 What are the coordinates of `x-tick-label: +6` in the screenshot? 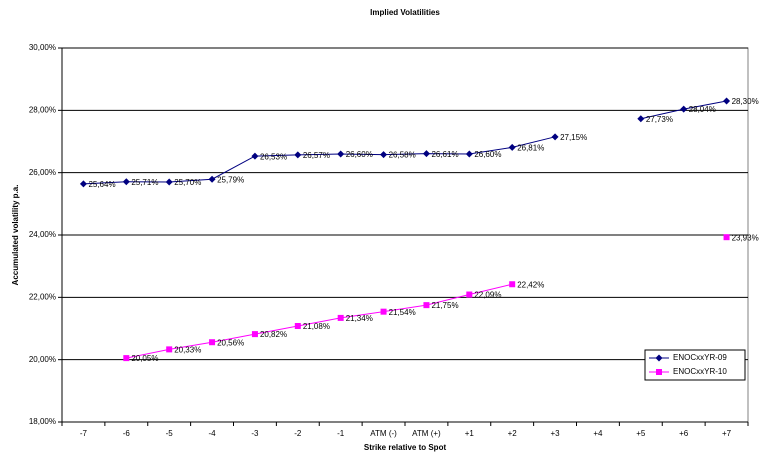 It's located at (684, 433).